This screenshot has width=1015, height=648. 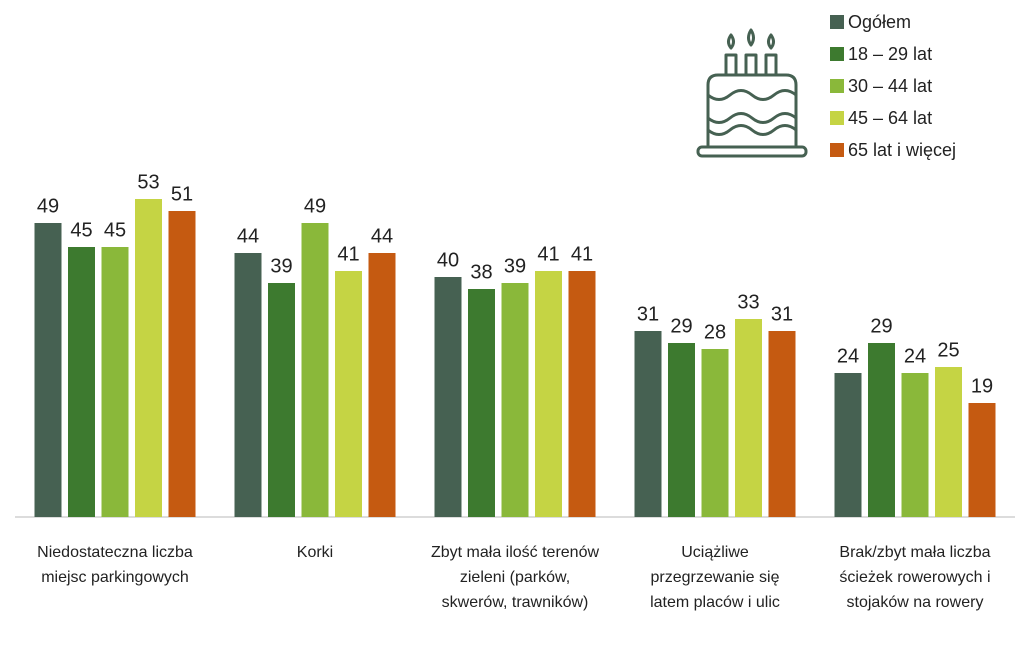 What do you see at coordinates (315, 552) in the screenshot?
I see `x-tick-label: Korki` at bounding box center [315, 552].